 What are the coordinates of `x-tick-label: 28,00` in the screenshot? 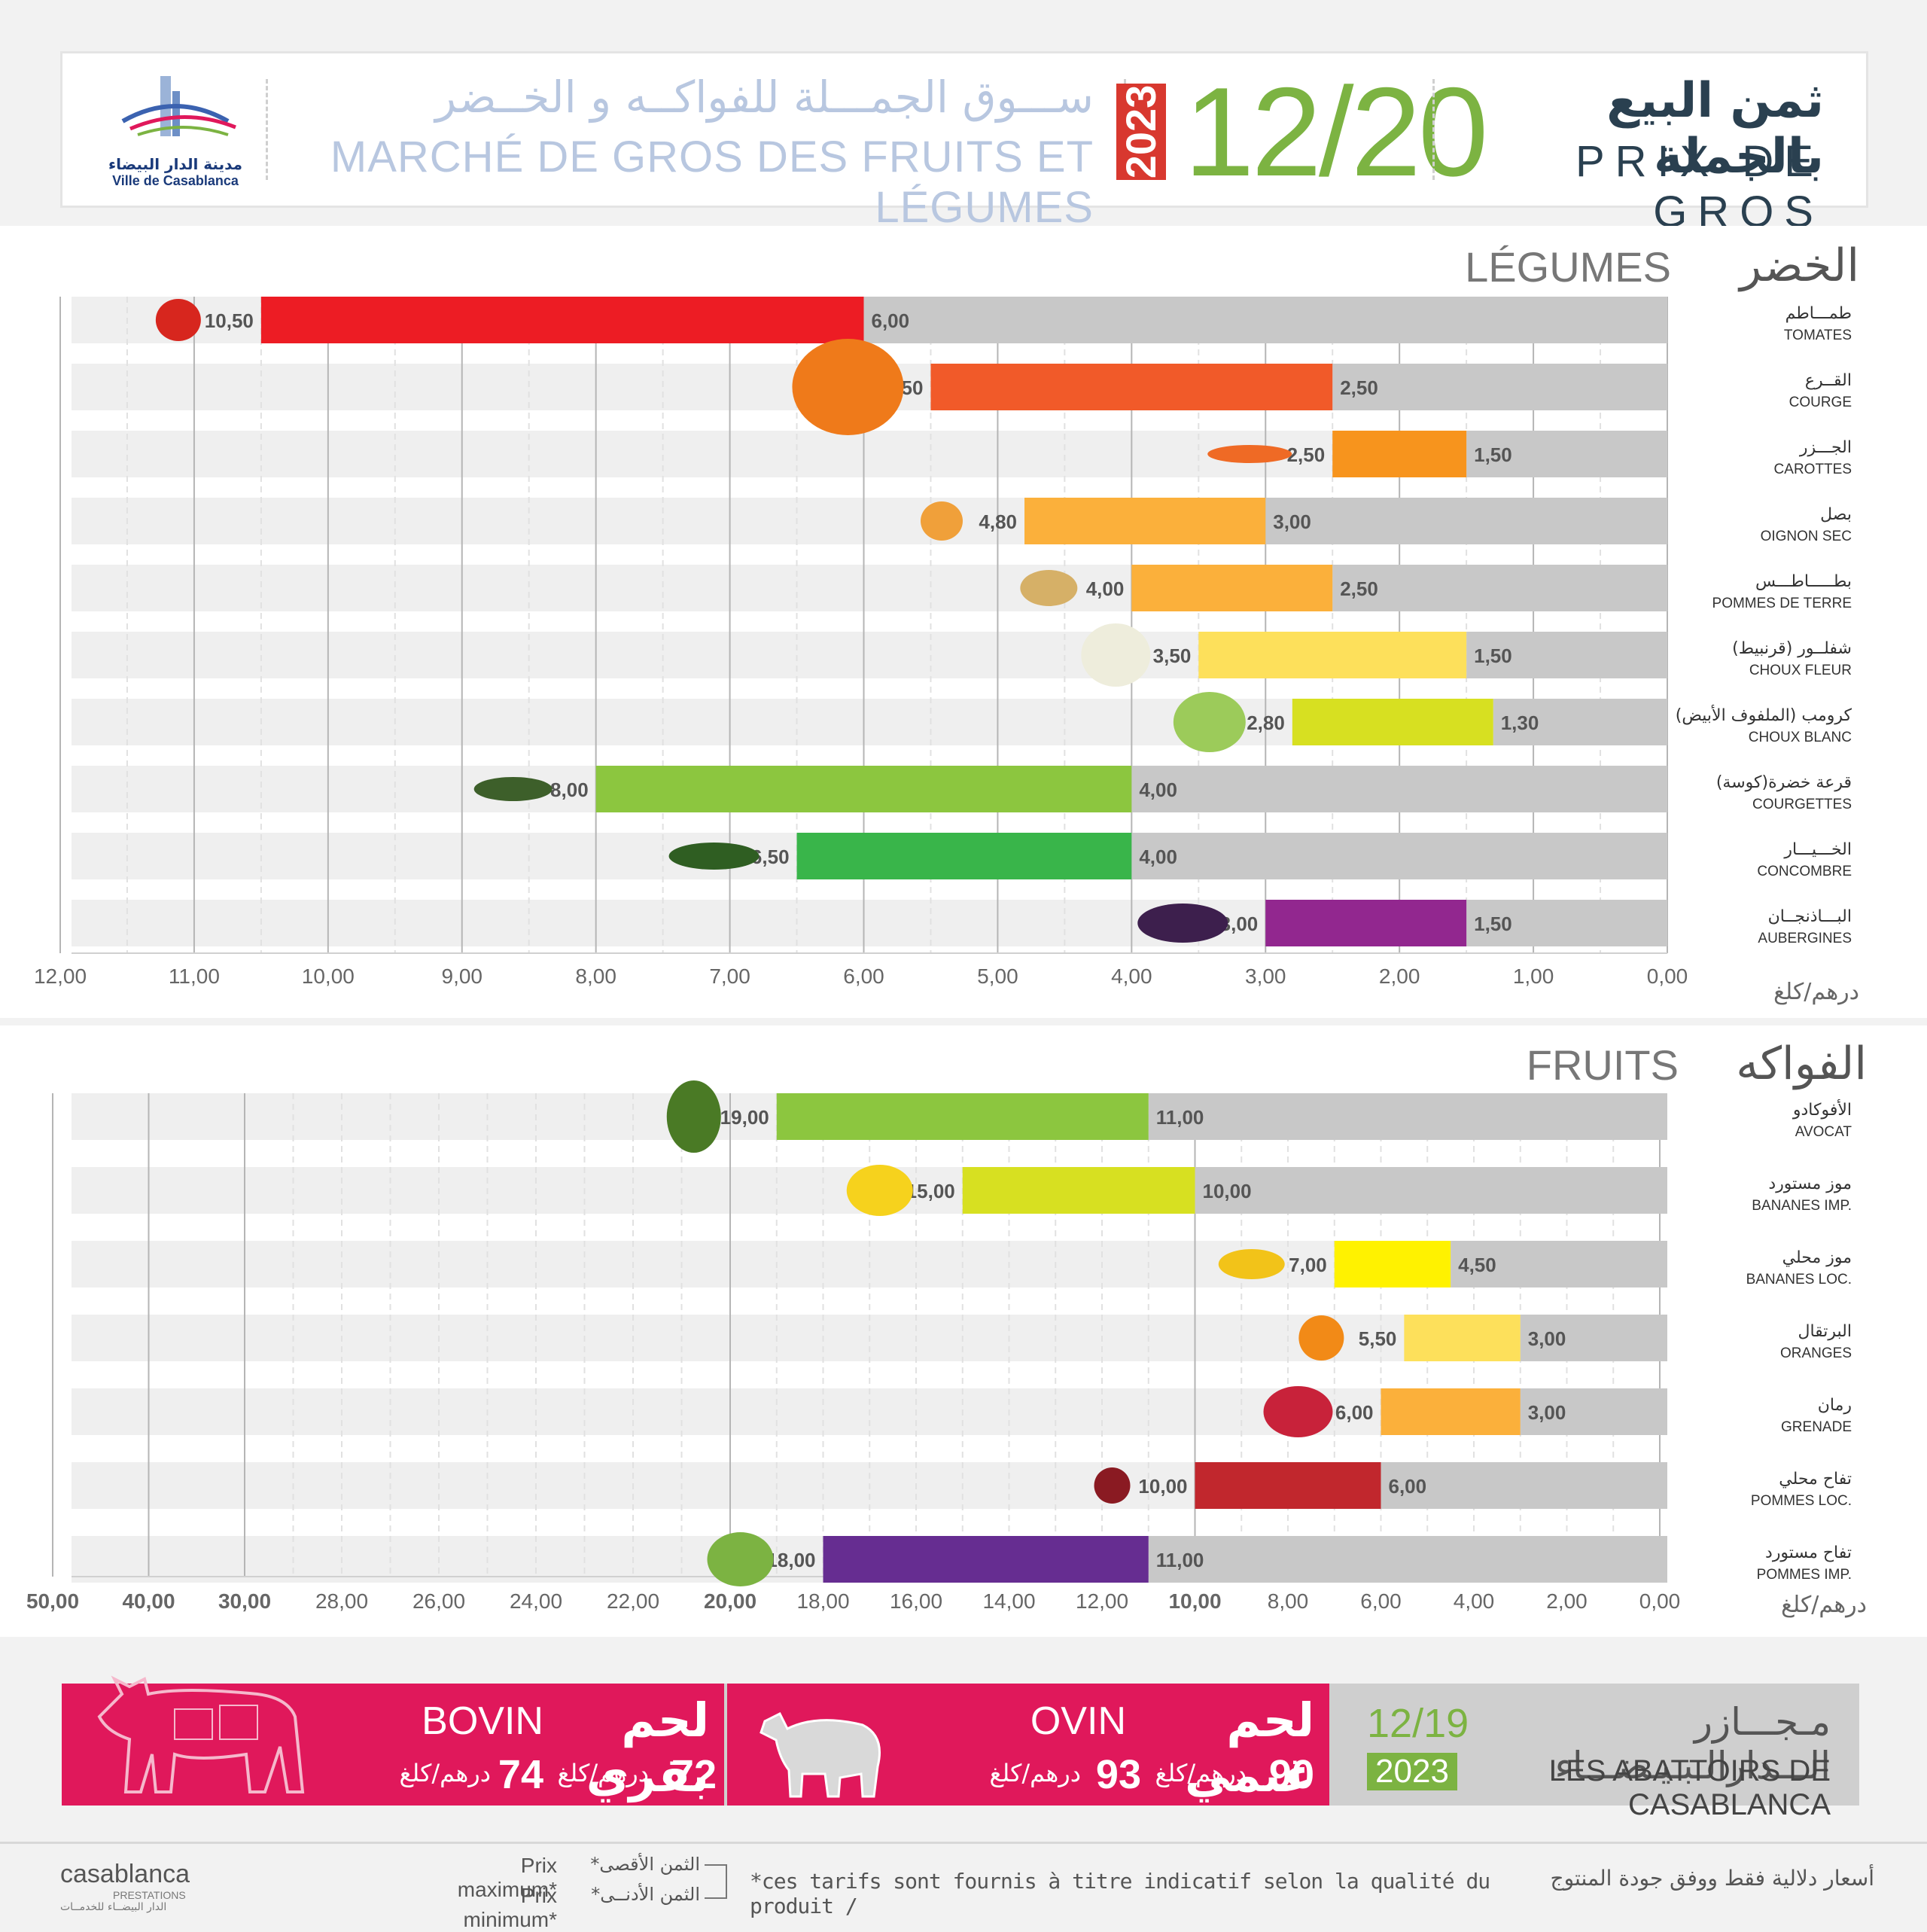 It's located at (341, 1601).